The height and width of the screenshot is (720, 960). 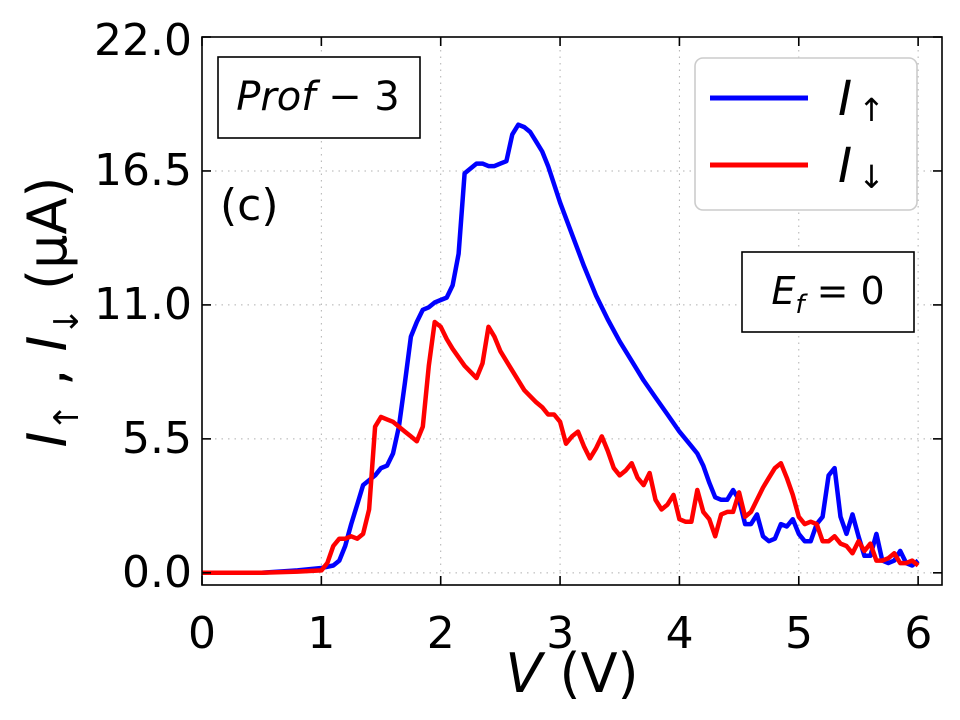 What do you see at coordinates (525, 673) in the screenshot?
I see `x-axis-var: V` at bounding box center [525, 673].